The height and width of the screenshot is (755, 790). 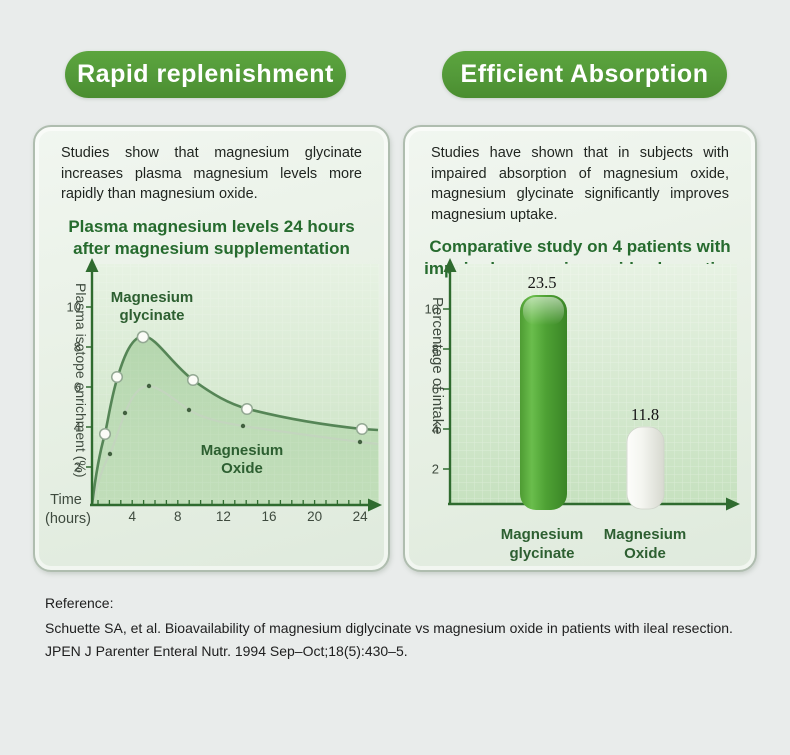 What do you see at coordinates (66, 500) in the screenshot?
I see `svg-text: Time` at bounding box center [66, 500].